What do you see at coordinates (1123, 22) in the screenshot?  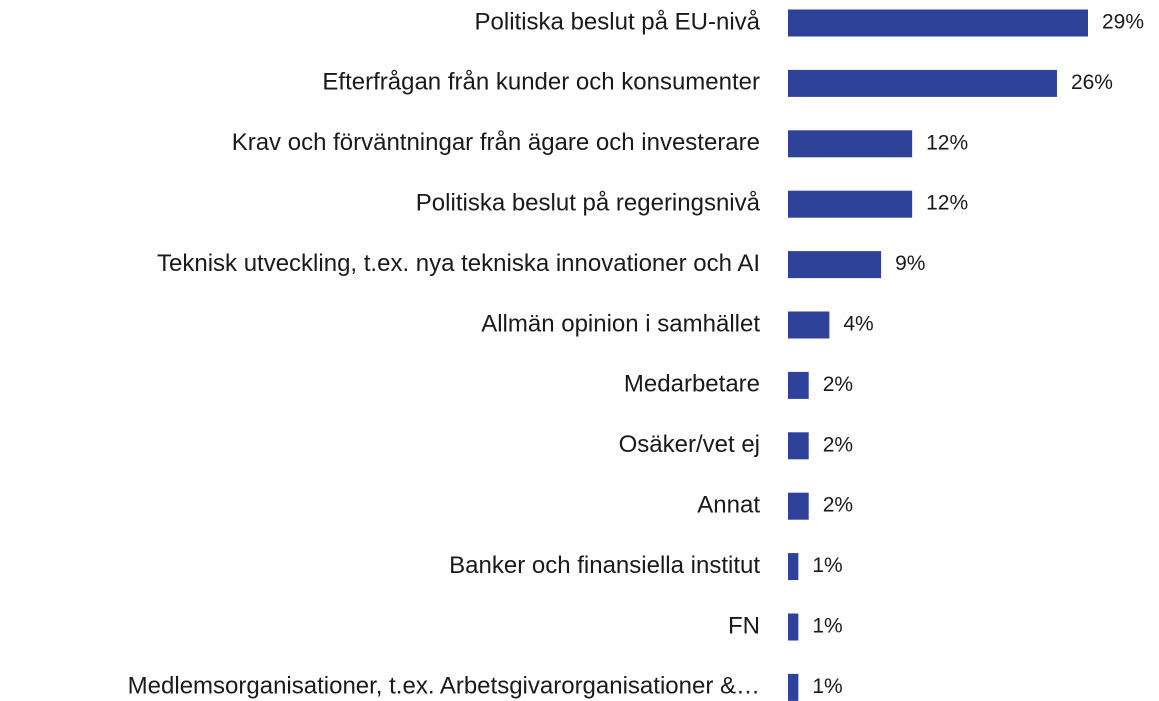 I see `value-label: 29%` at bounding box center [1123, 22].